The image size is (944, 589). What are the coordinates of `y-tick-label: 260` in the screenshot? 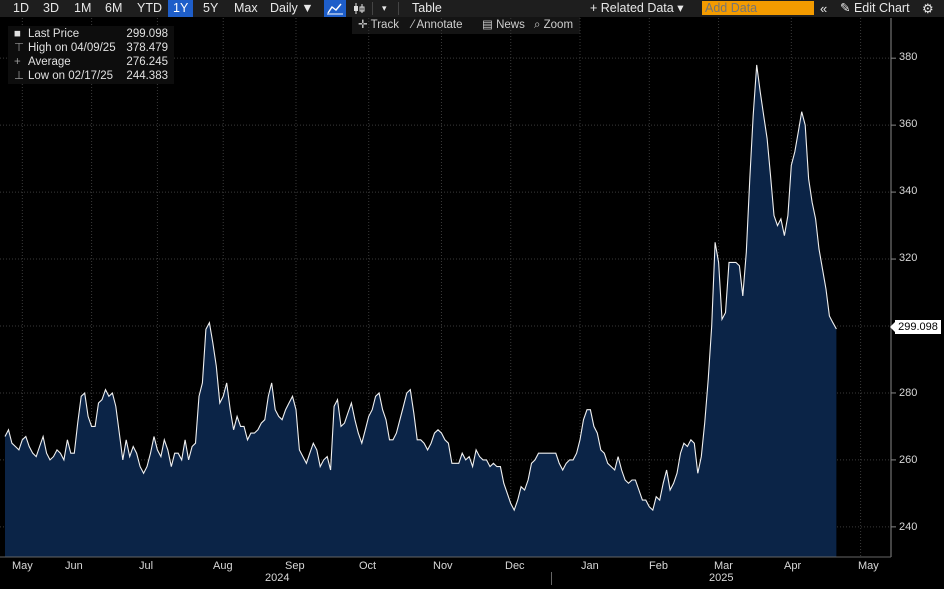 It's located at (908, 460).